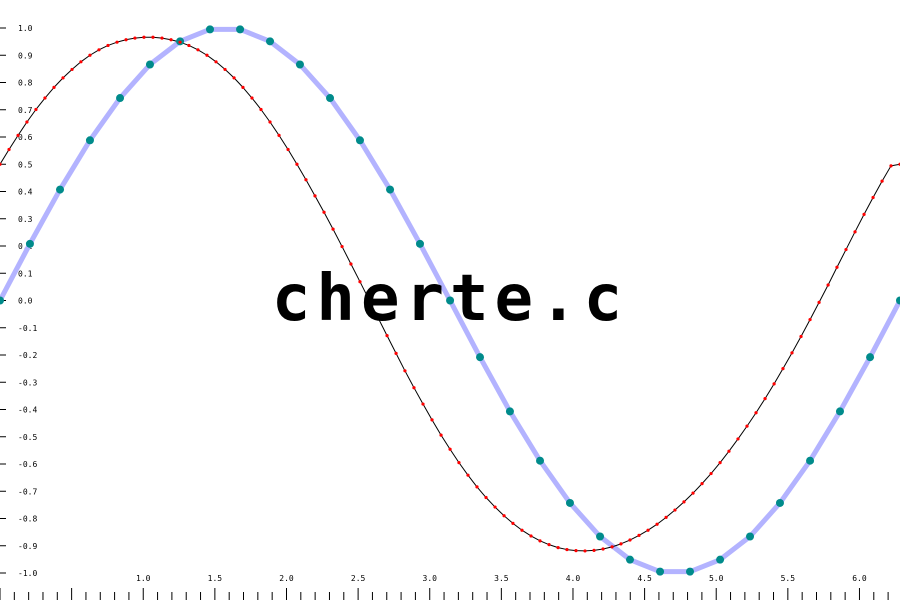  I want to click on x-tick-label: 2.0, so click(286, 578).